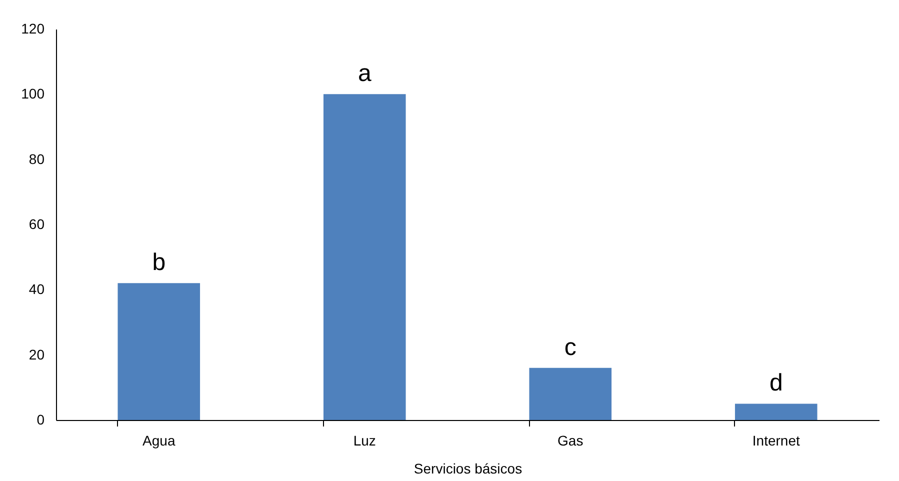  What do you see at coordinates (33, 28) in the screenshot?
I see `y-tick-label: 120` at bounding box center [33, 28].